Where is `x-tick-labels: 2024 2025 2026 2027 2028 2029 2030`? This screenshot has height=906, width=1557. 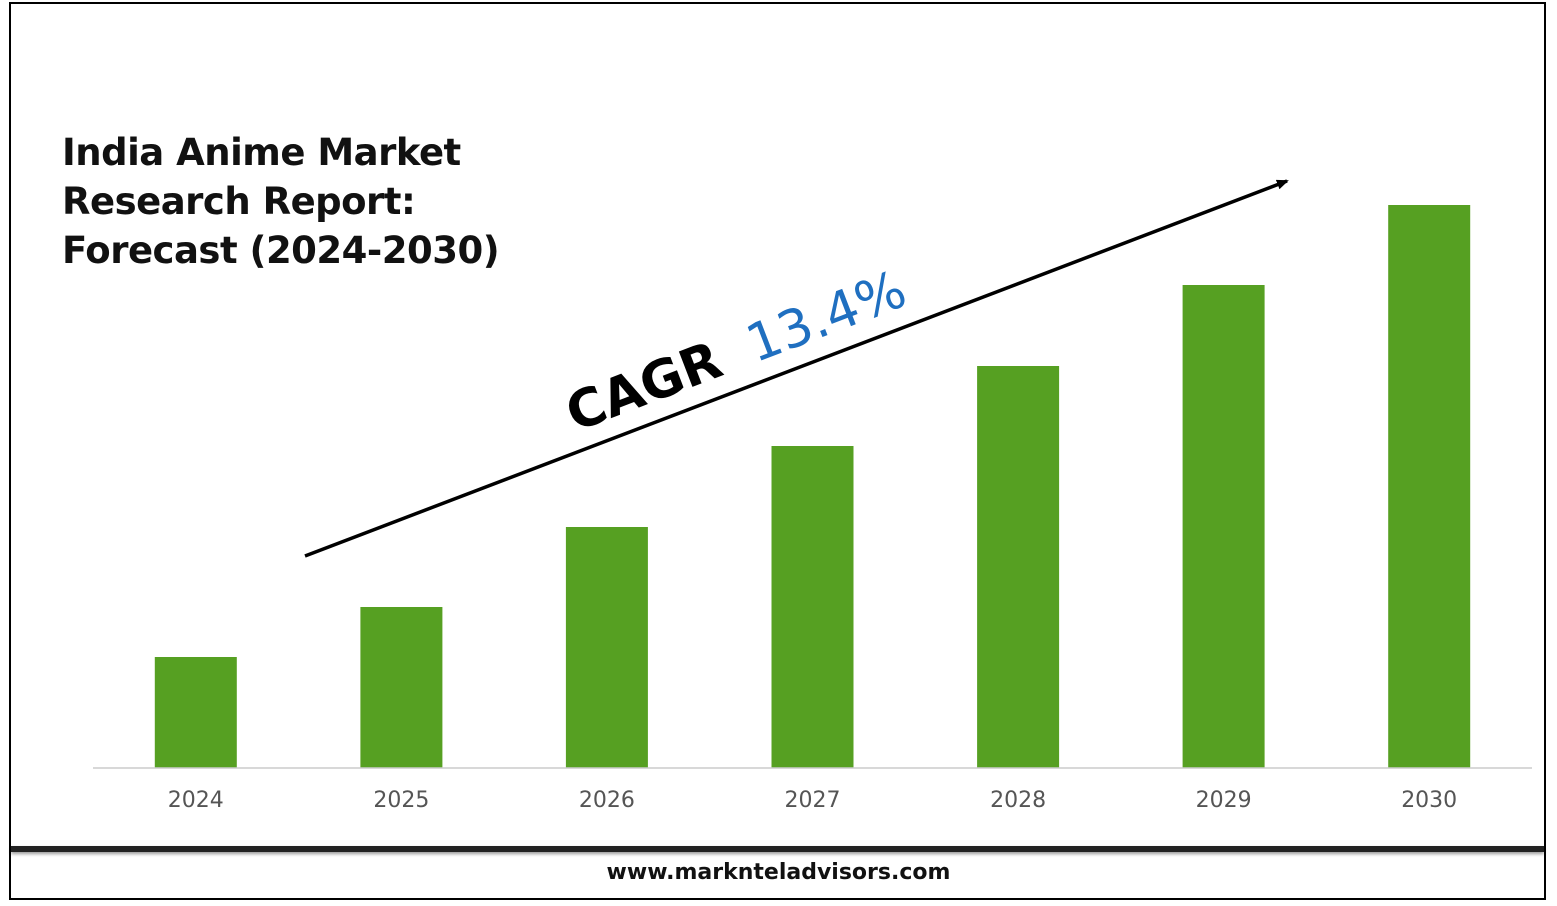
x-tick-labels: 2024 2025 2026 2027 2028 2029 2030 is located at coordinates (812, 800).